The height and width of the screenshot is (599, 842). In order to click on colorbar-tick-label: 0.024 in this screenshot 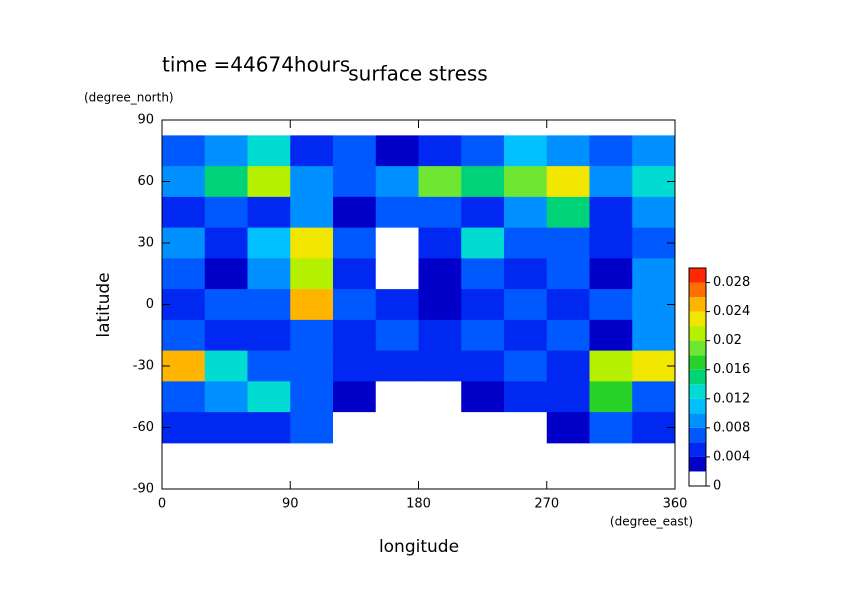, I will do `click(731, 311)`.